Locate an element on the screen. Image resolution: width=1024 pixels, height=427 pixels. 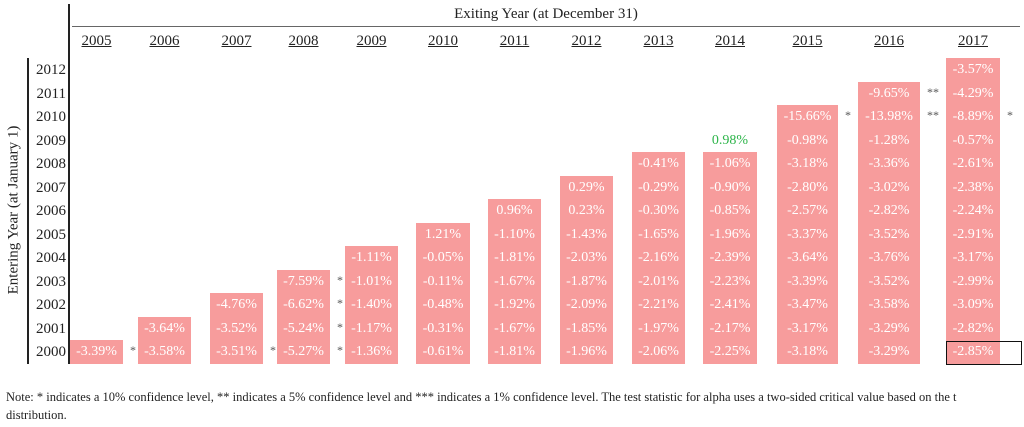
cell-2013-2003: -2.01% is located at coordinates (658, 281).